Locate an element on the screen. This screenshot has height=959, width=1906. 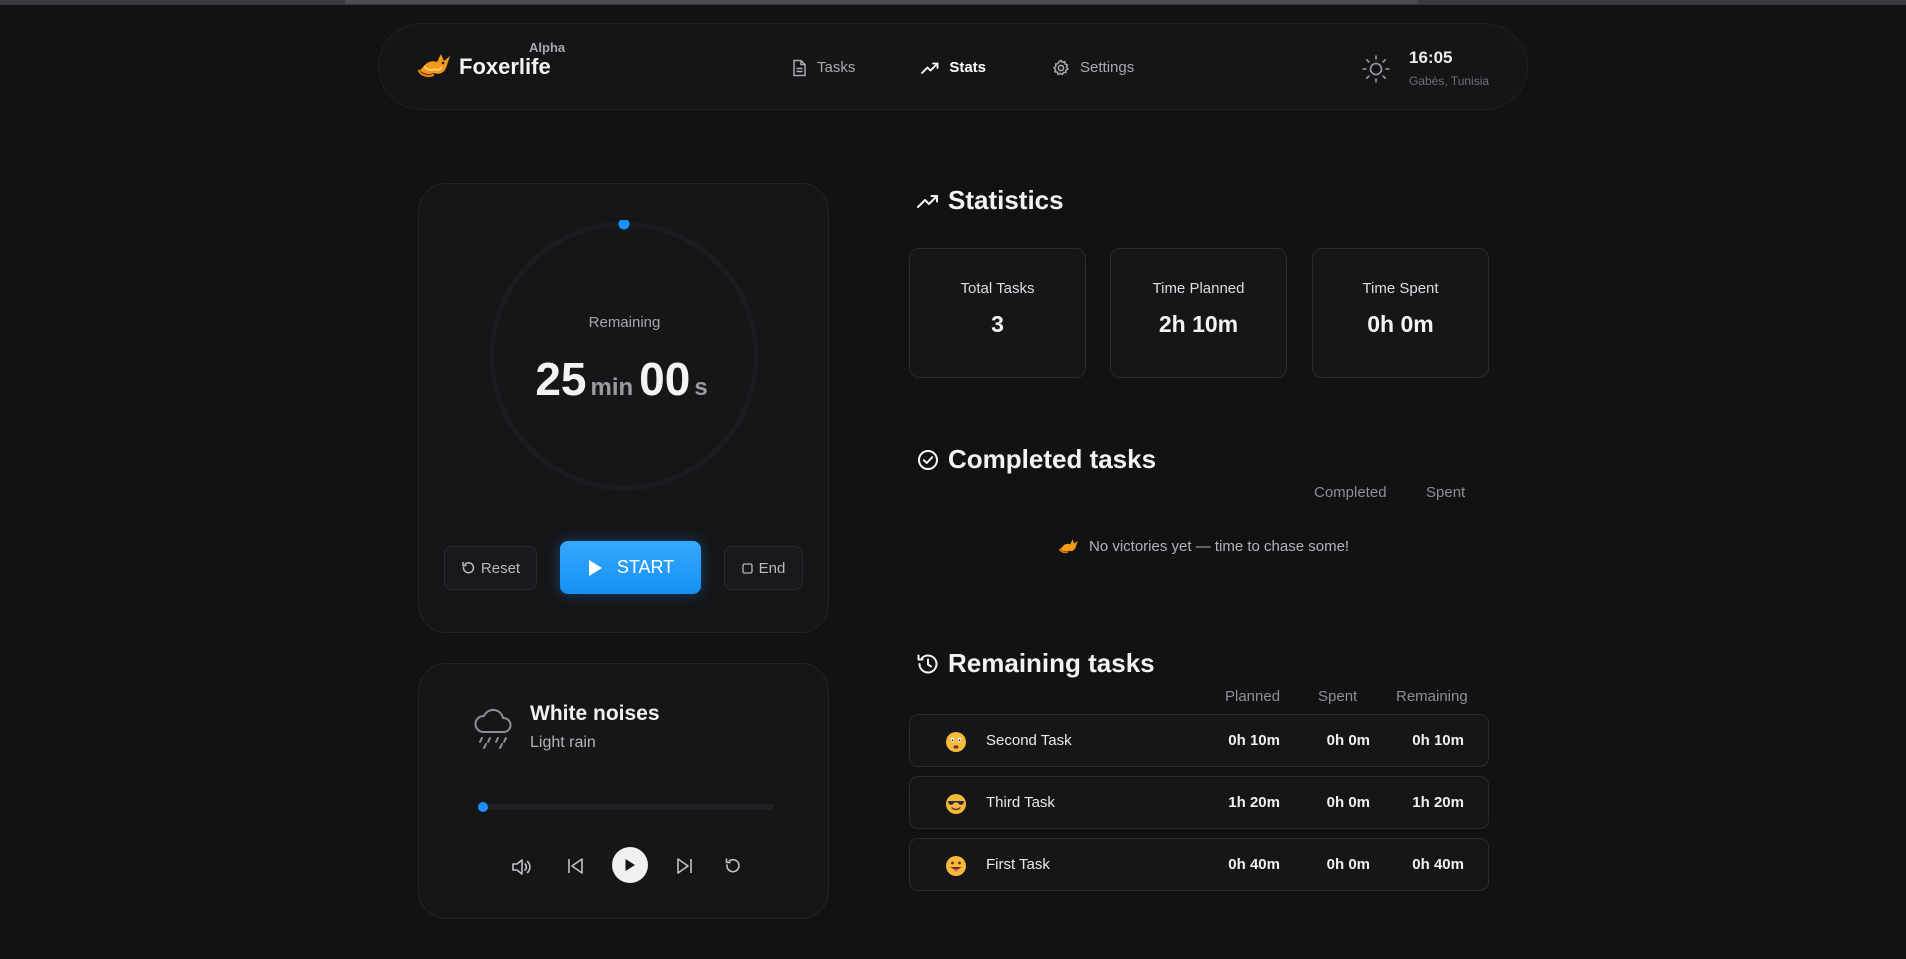
timer-card: Remaining 25 min 00 s Reset START End is located at coordinates (623, 408).